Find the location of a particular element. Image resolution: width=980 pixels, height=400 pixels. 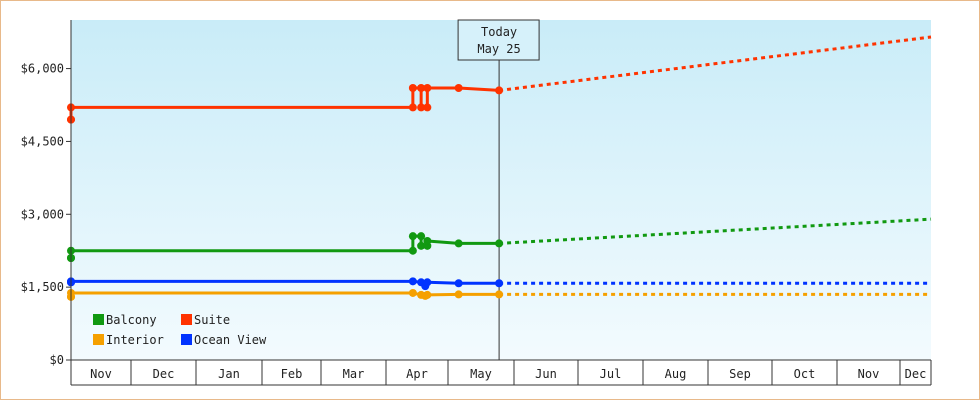

y-tick-label: $4,500 is located at coordinates (42, 141).